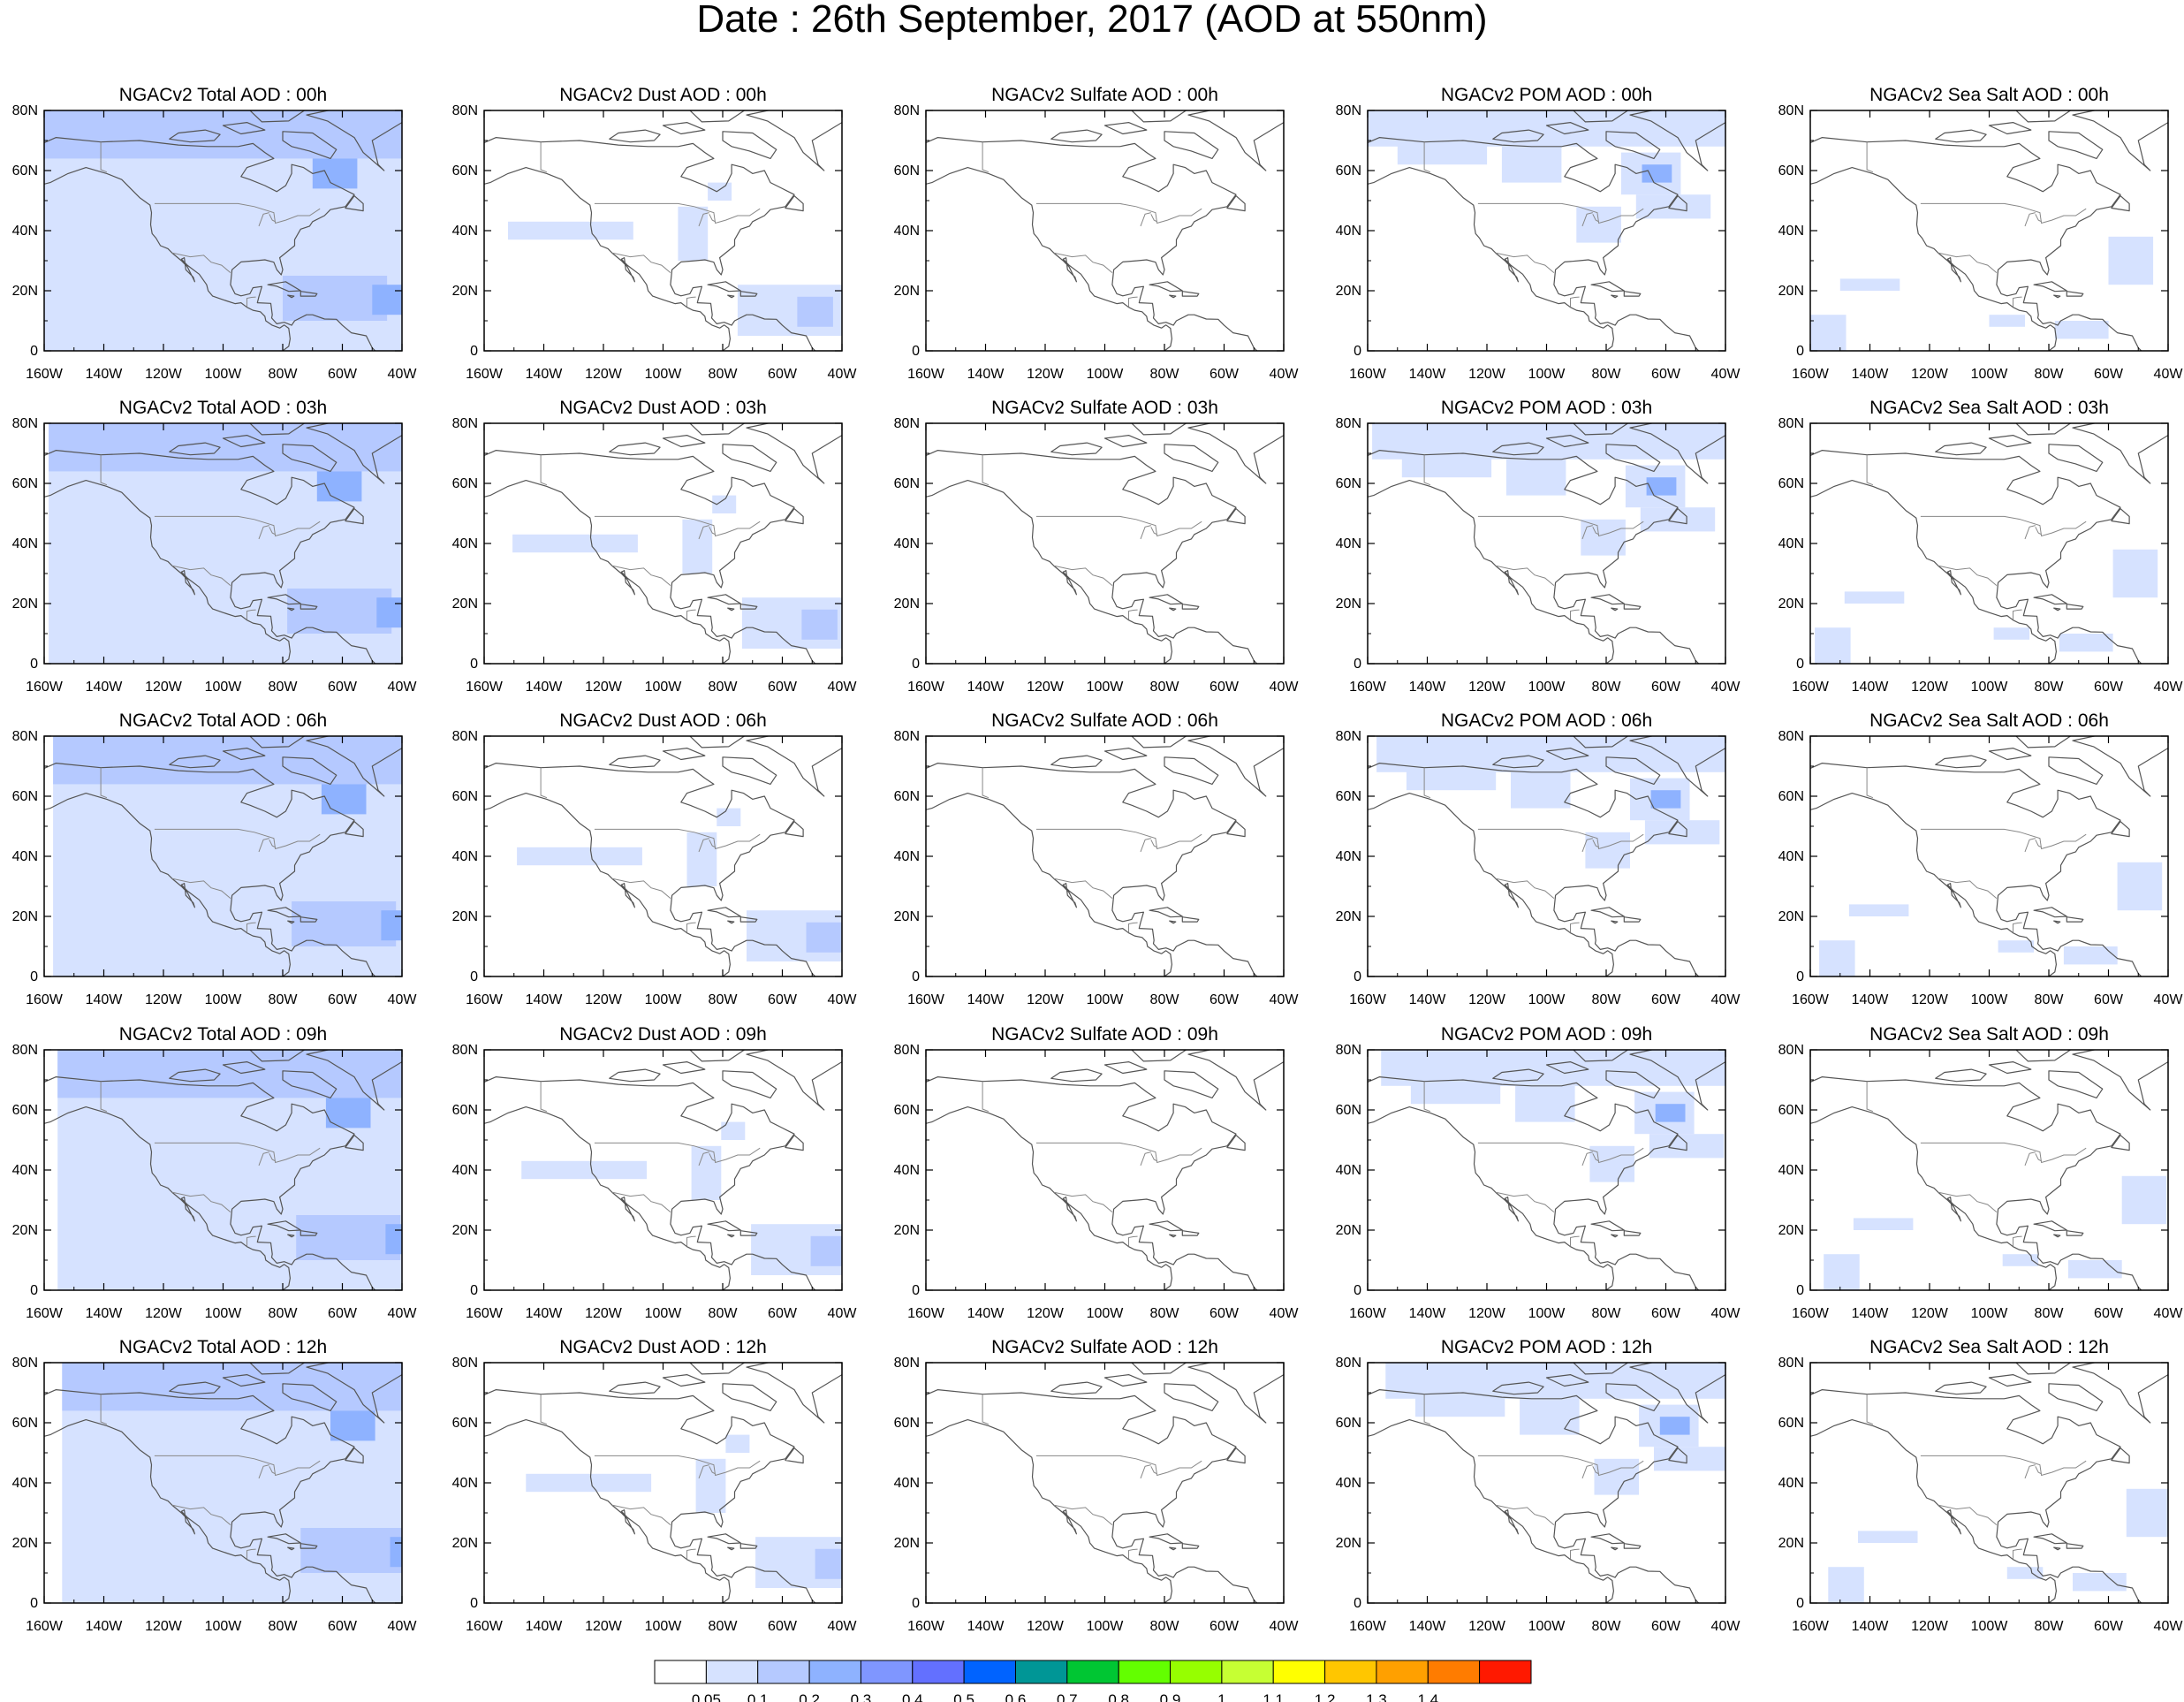  Describe the element at coordinates (1871, 1626) in the screenshot. I see `x-tick-label: 140W` at that location.